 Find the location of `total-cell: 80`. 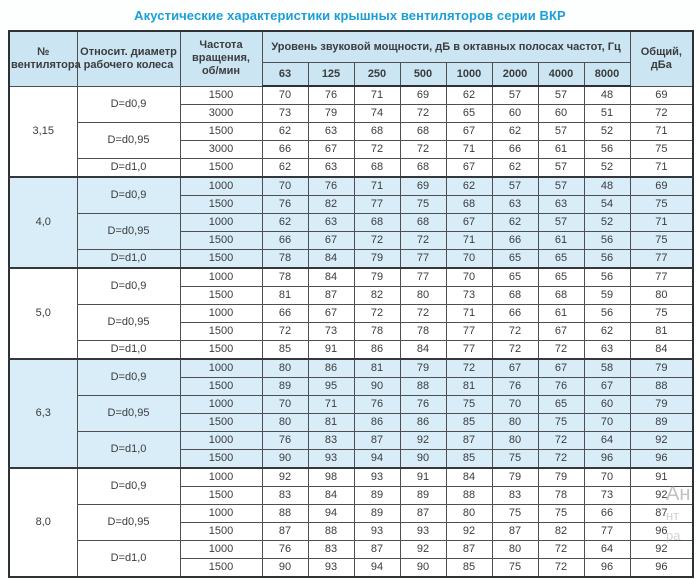

total-cell: 80 is located at coordinates (661, 295).